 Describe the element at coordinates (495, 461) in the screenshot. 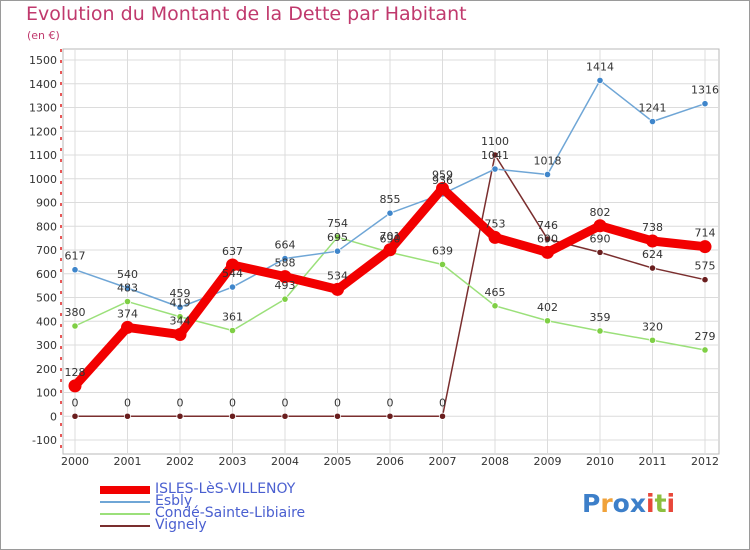

I see `x-tick-label: 2008` at that location.